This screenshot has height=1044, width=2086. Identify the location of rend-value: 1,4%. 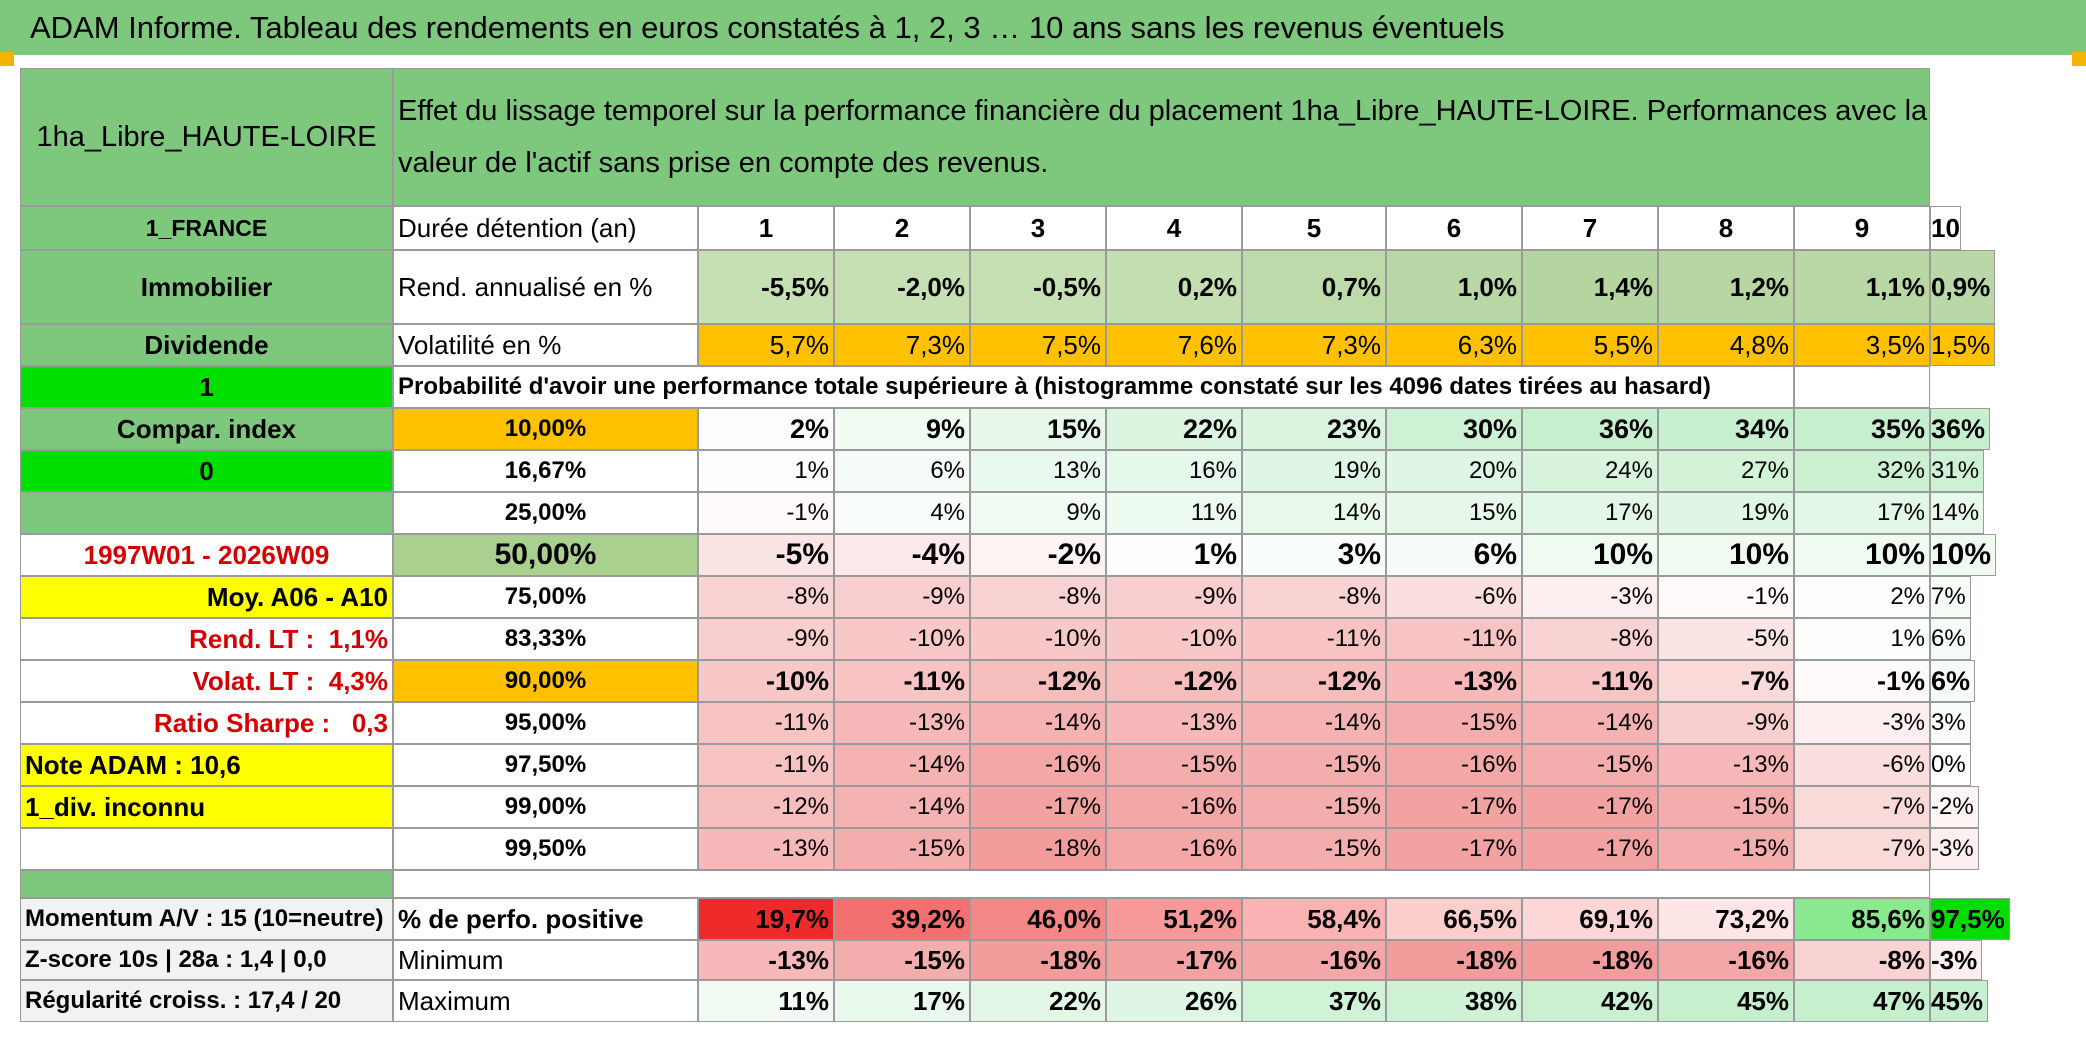
(1590, 287).